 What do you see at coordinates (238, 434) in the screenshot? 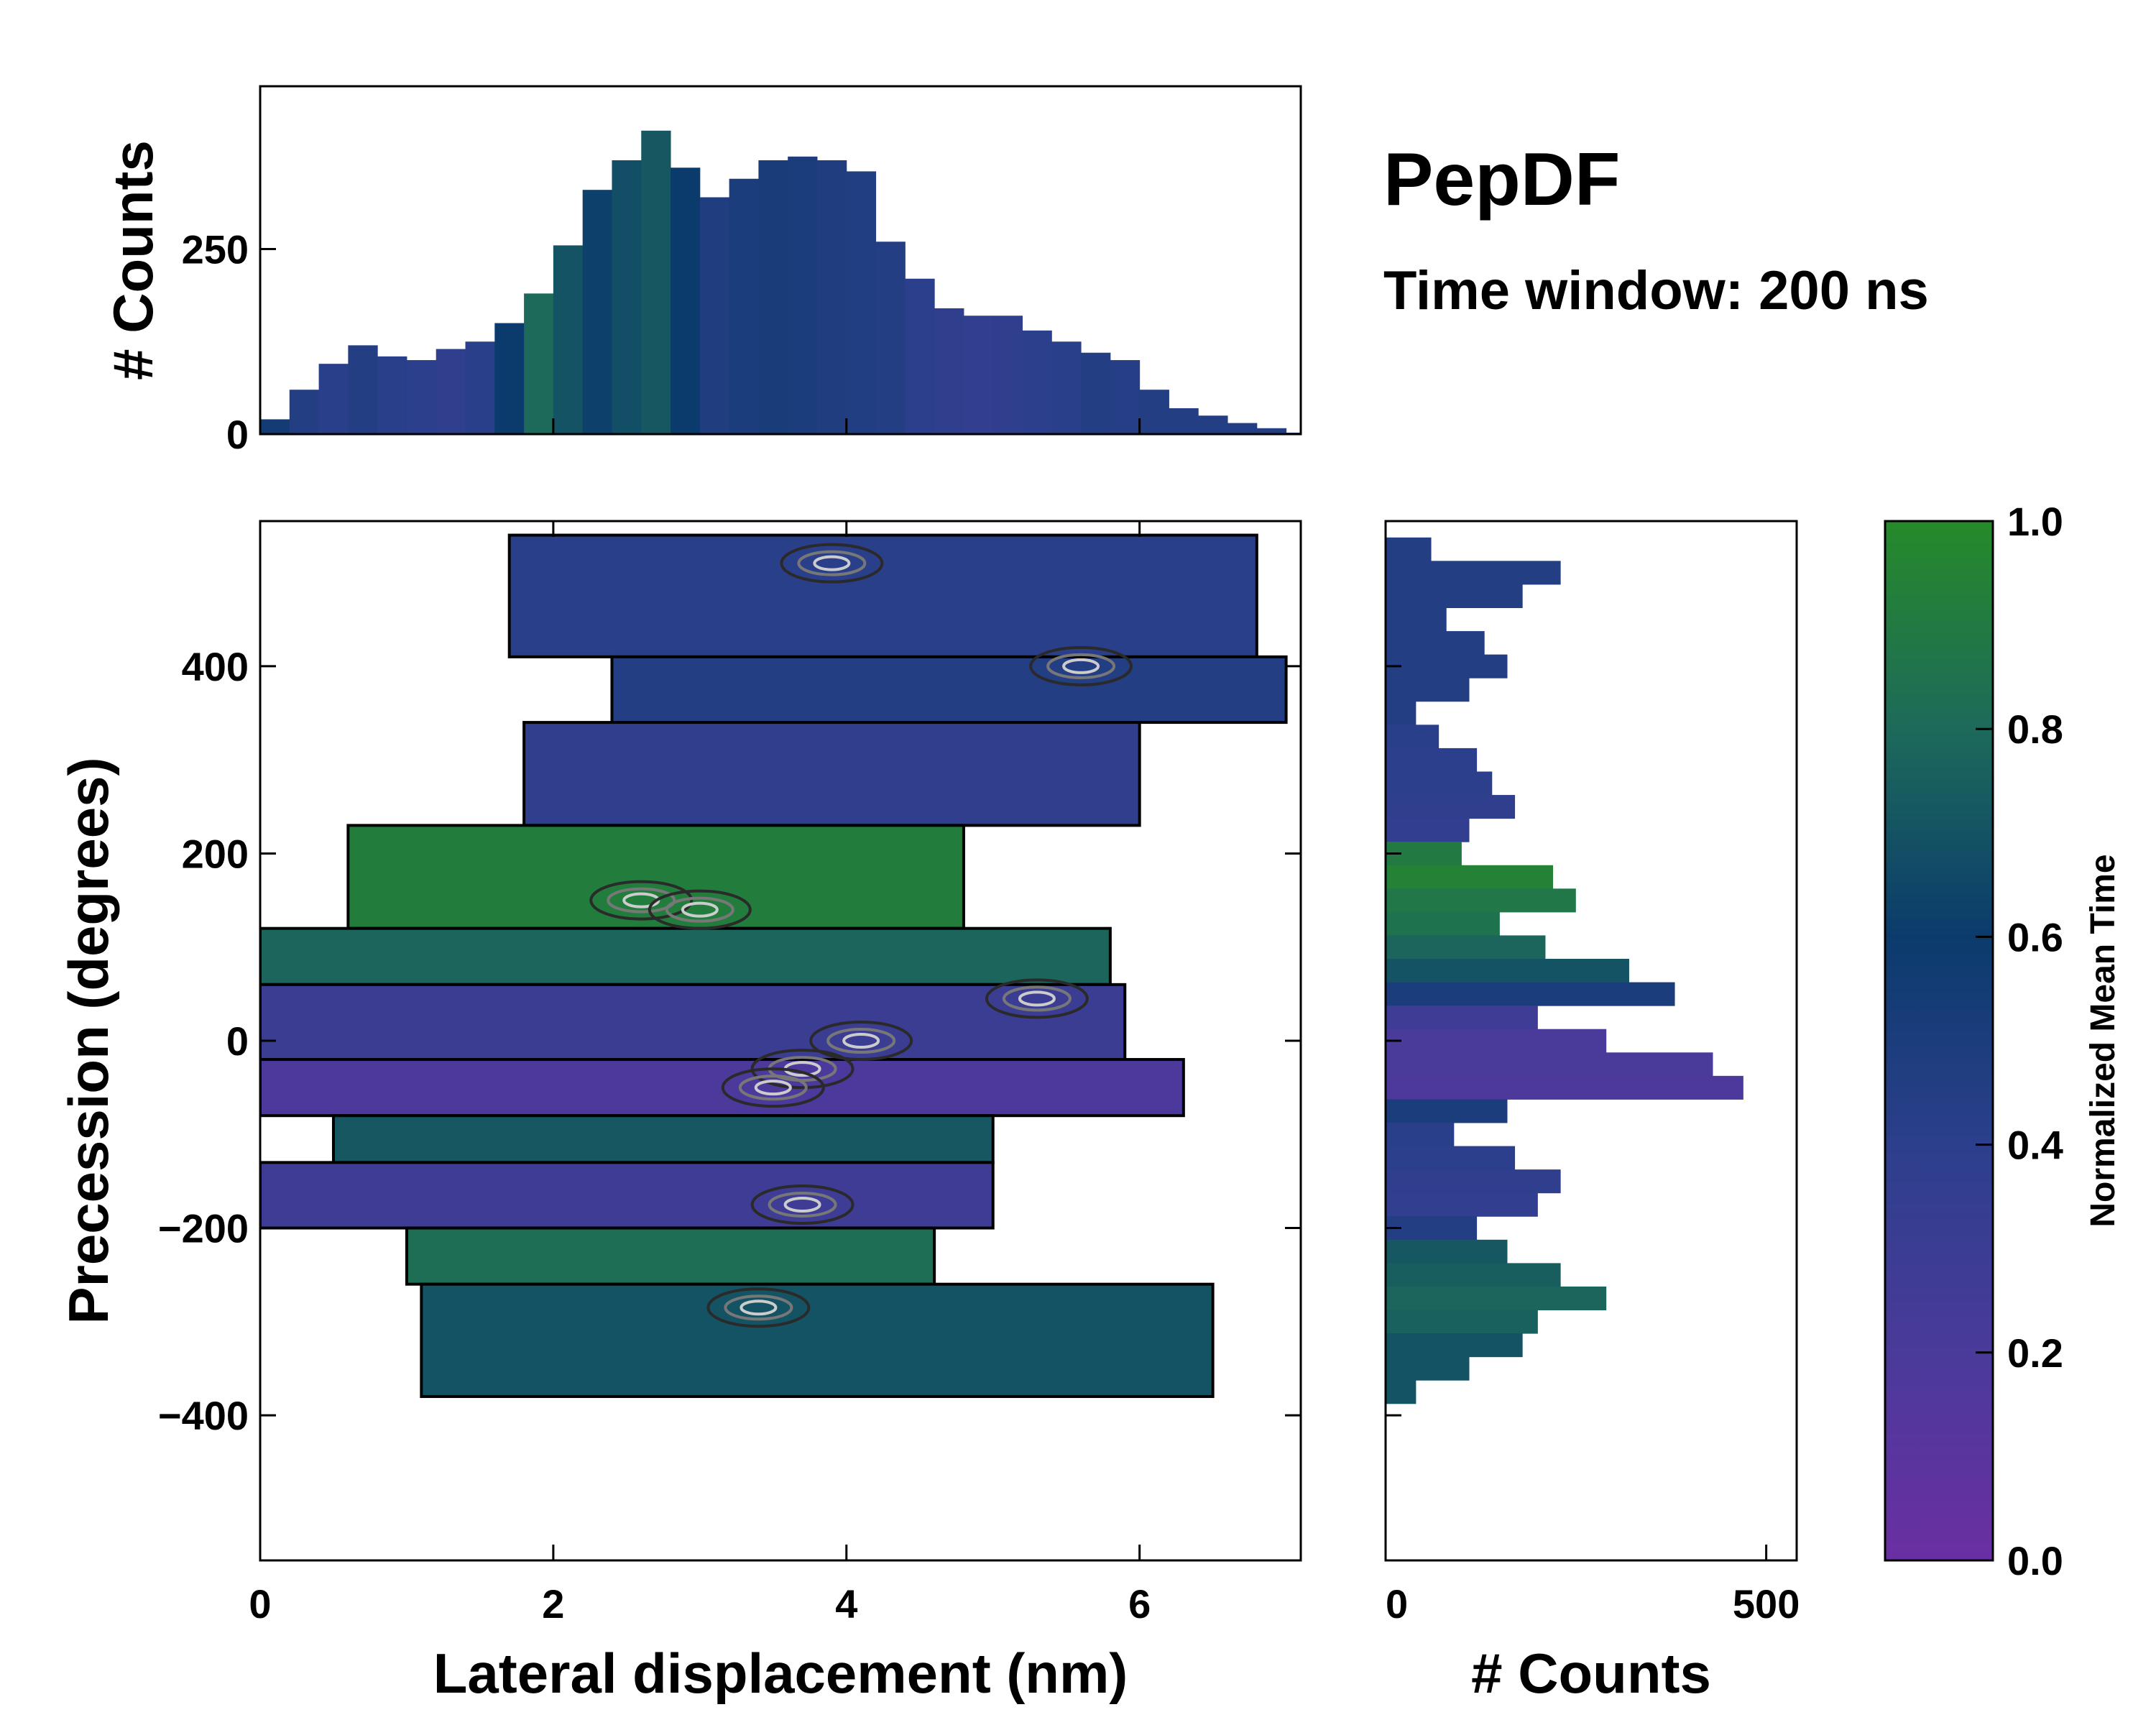
I see `top-ytick-label-0: 0` at bounding box center [238, 434].